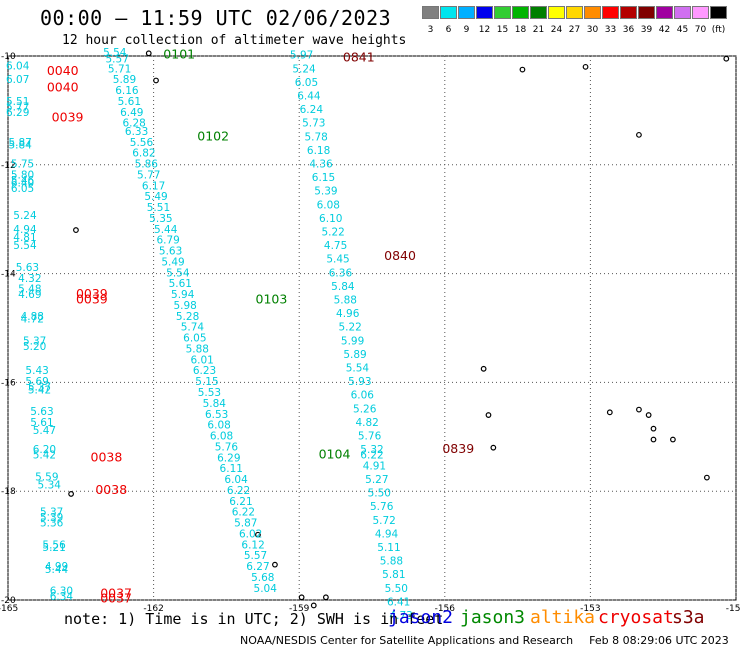 The height and width of the screenshot is (650, 740). I want to click on satellite-s3a: s3a, so click(688, 617).